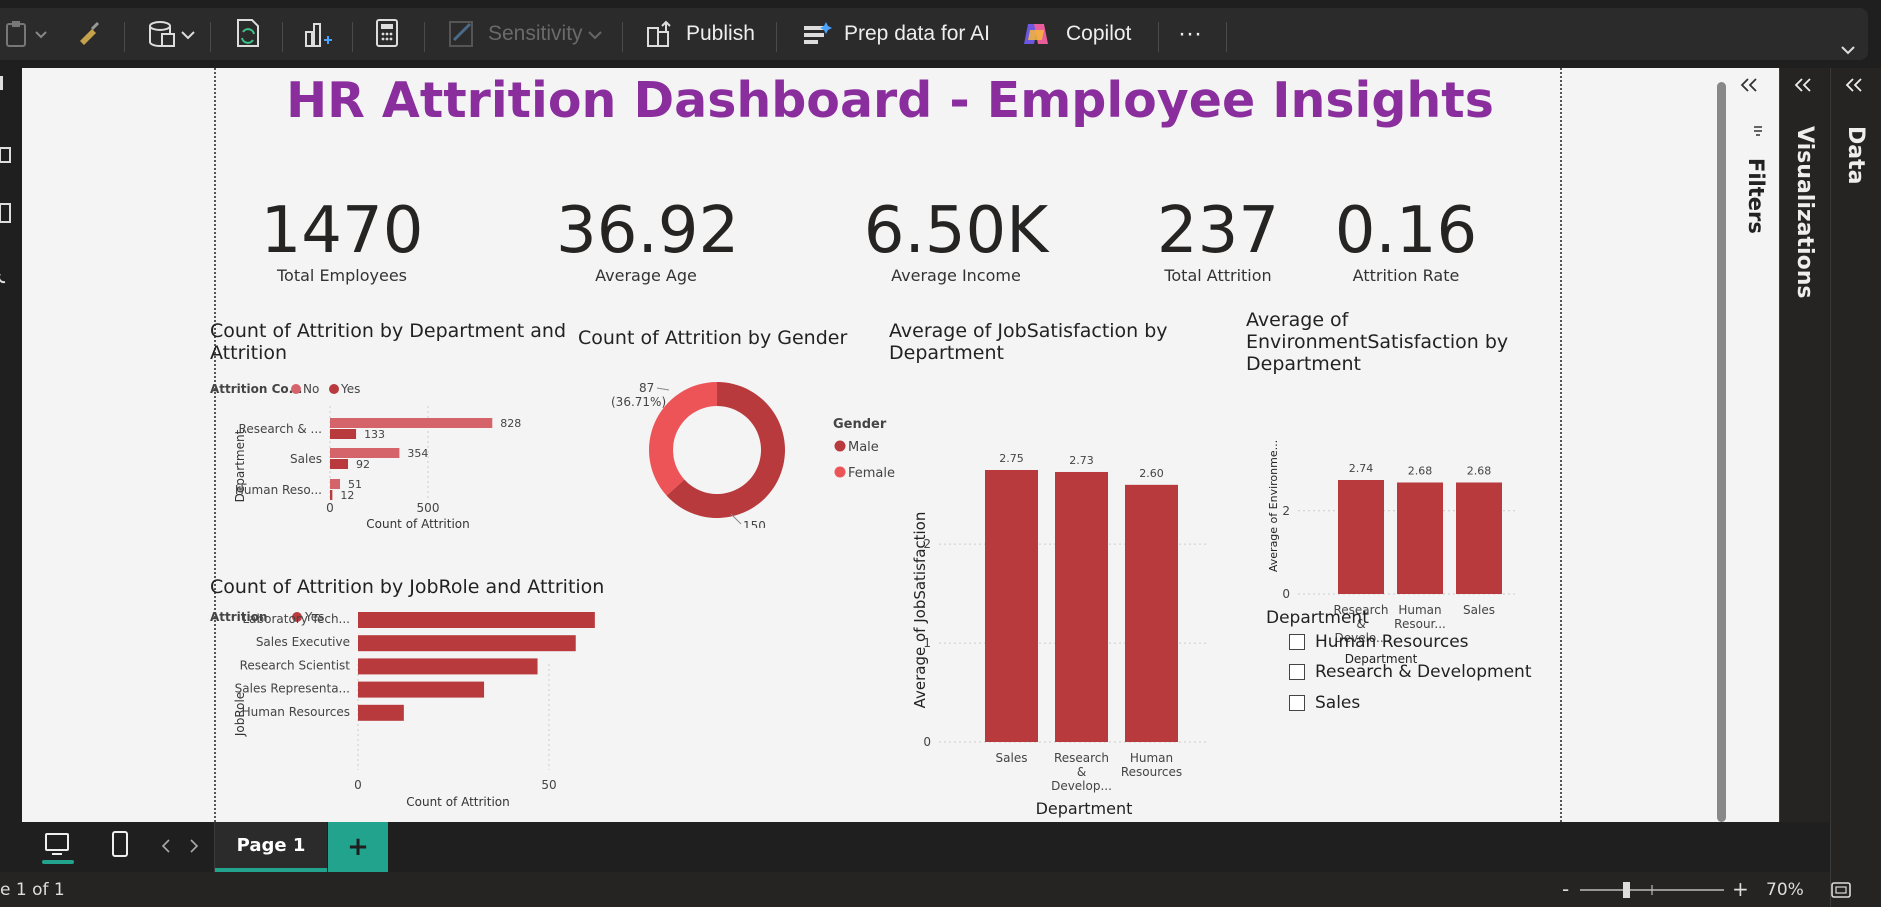 The height and width of the screenshot is (907, 1881). What do you see at coordinates (622, 37) in the screenshot?
I see `ribbon-separator` at bounding box center [622, 37].